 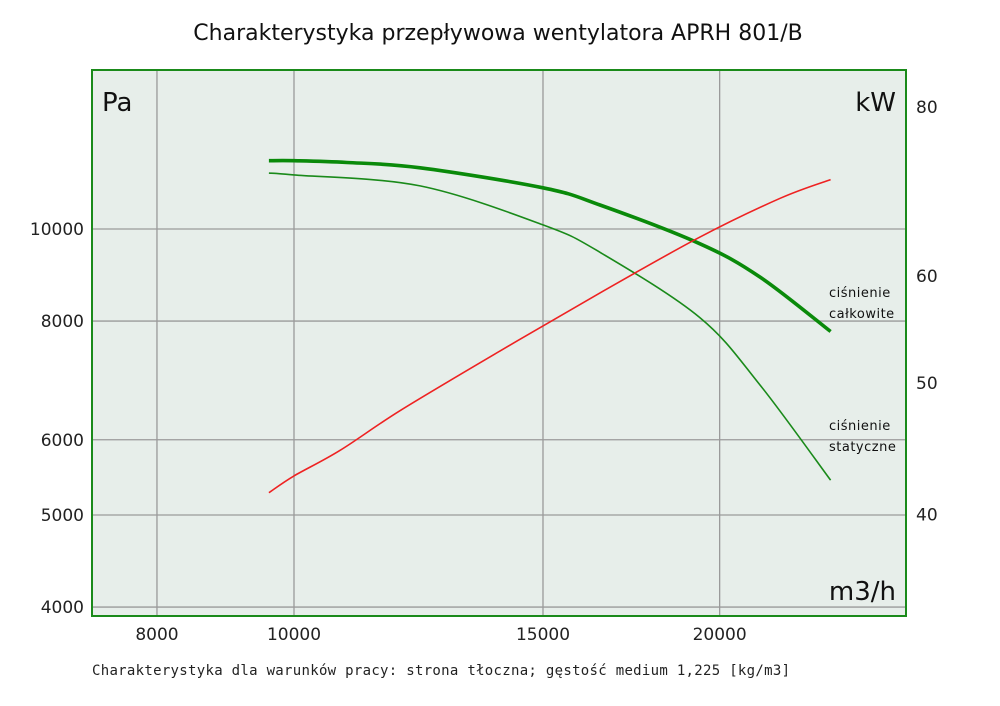 I want to click on curve-label: całkowite, so click(x=862, y=314).